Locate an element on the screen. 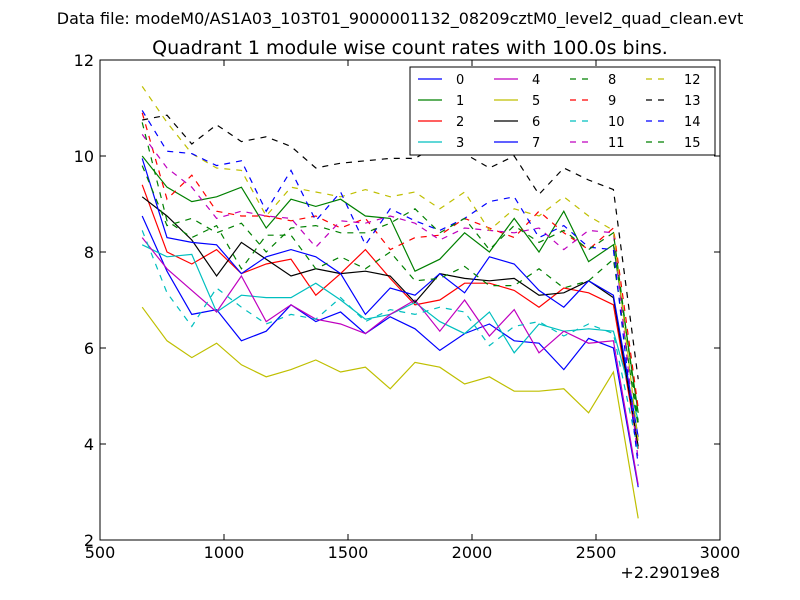 The width and height of the screenshot is (800, 600). legend-label-9: 9 is located at coordinates (612, 101).